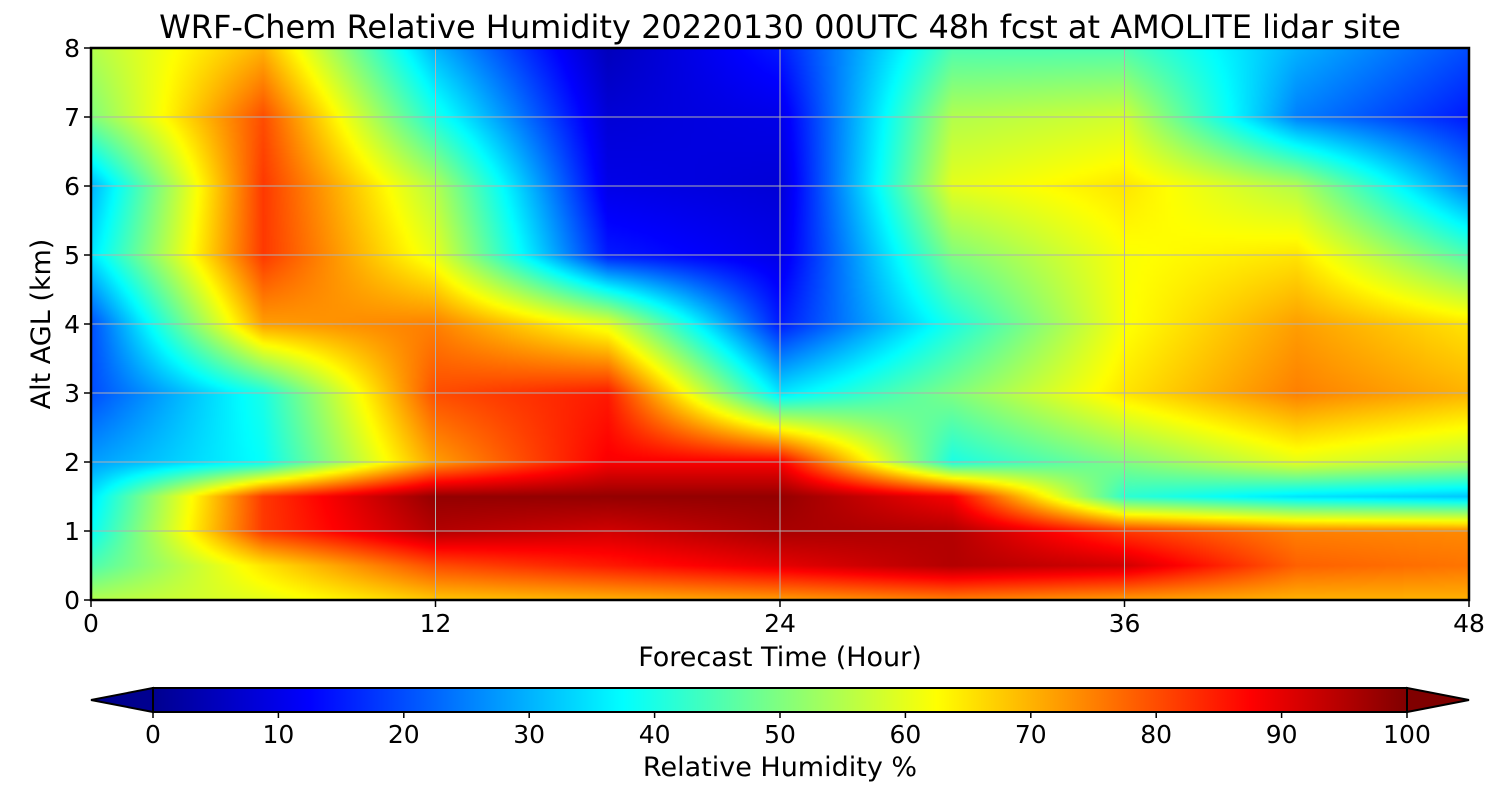 The height and width of the screenshot is (800, 1500). What do you see at coordinates (72, 324) in the screenshot?
I see `y-tick-label: 4` at bounding box center [72, 324].